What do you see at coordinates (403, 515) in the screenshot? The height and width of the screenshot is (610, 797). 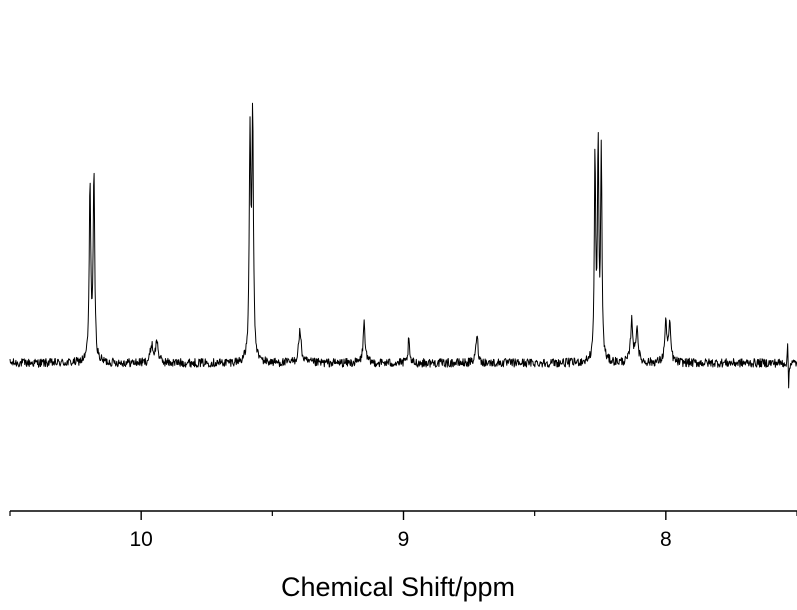 I see `x-ticks` at bounding box center [403, 515].